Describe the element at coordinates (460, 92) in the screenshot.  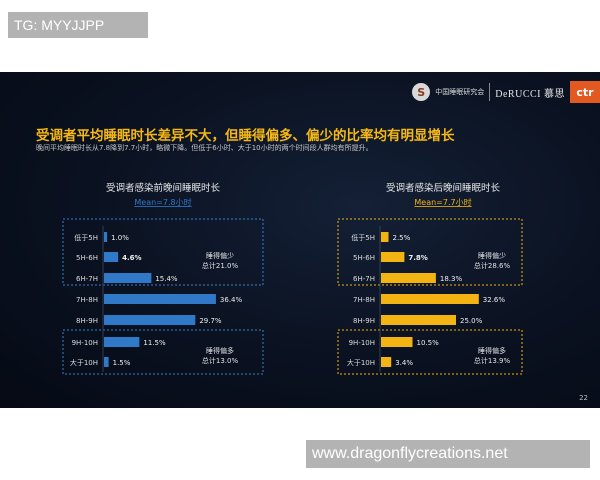
I see `org-name: 中国睡眠研究会` at that location.